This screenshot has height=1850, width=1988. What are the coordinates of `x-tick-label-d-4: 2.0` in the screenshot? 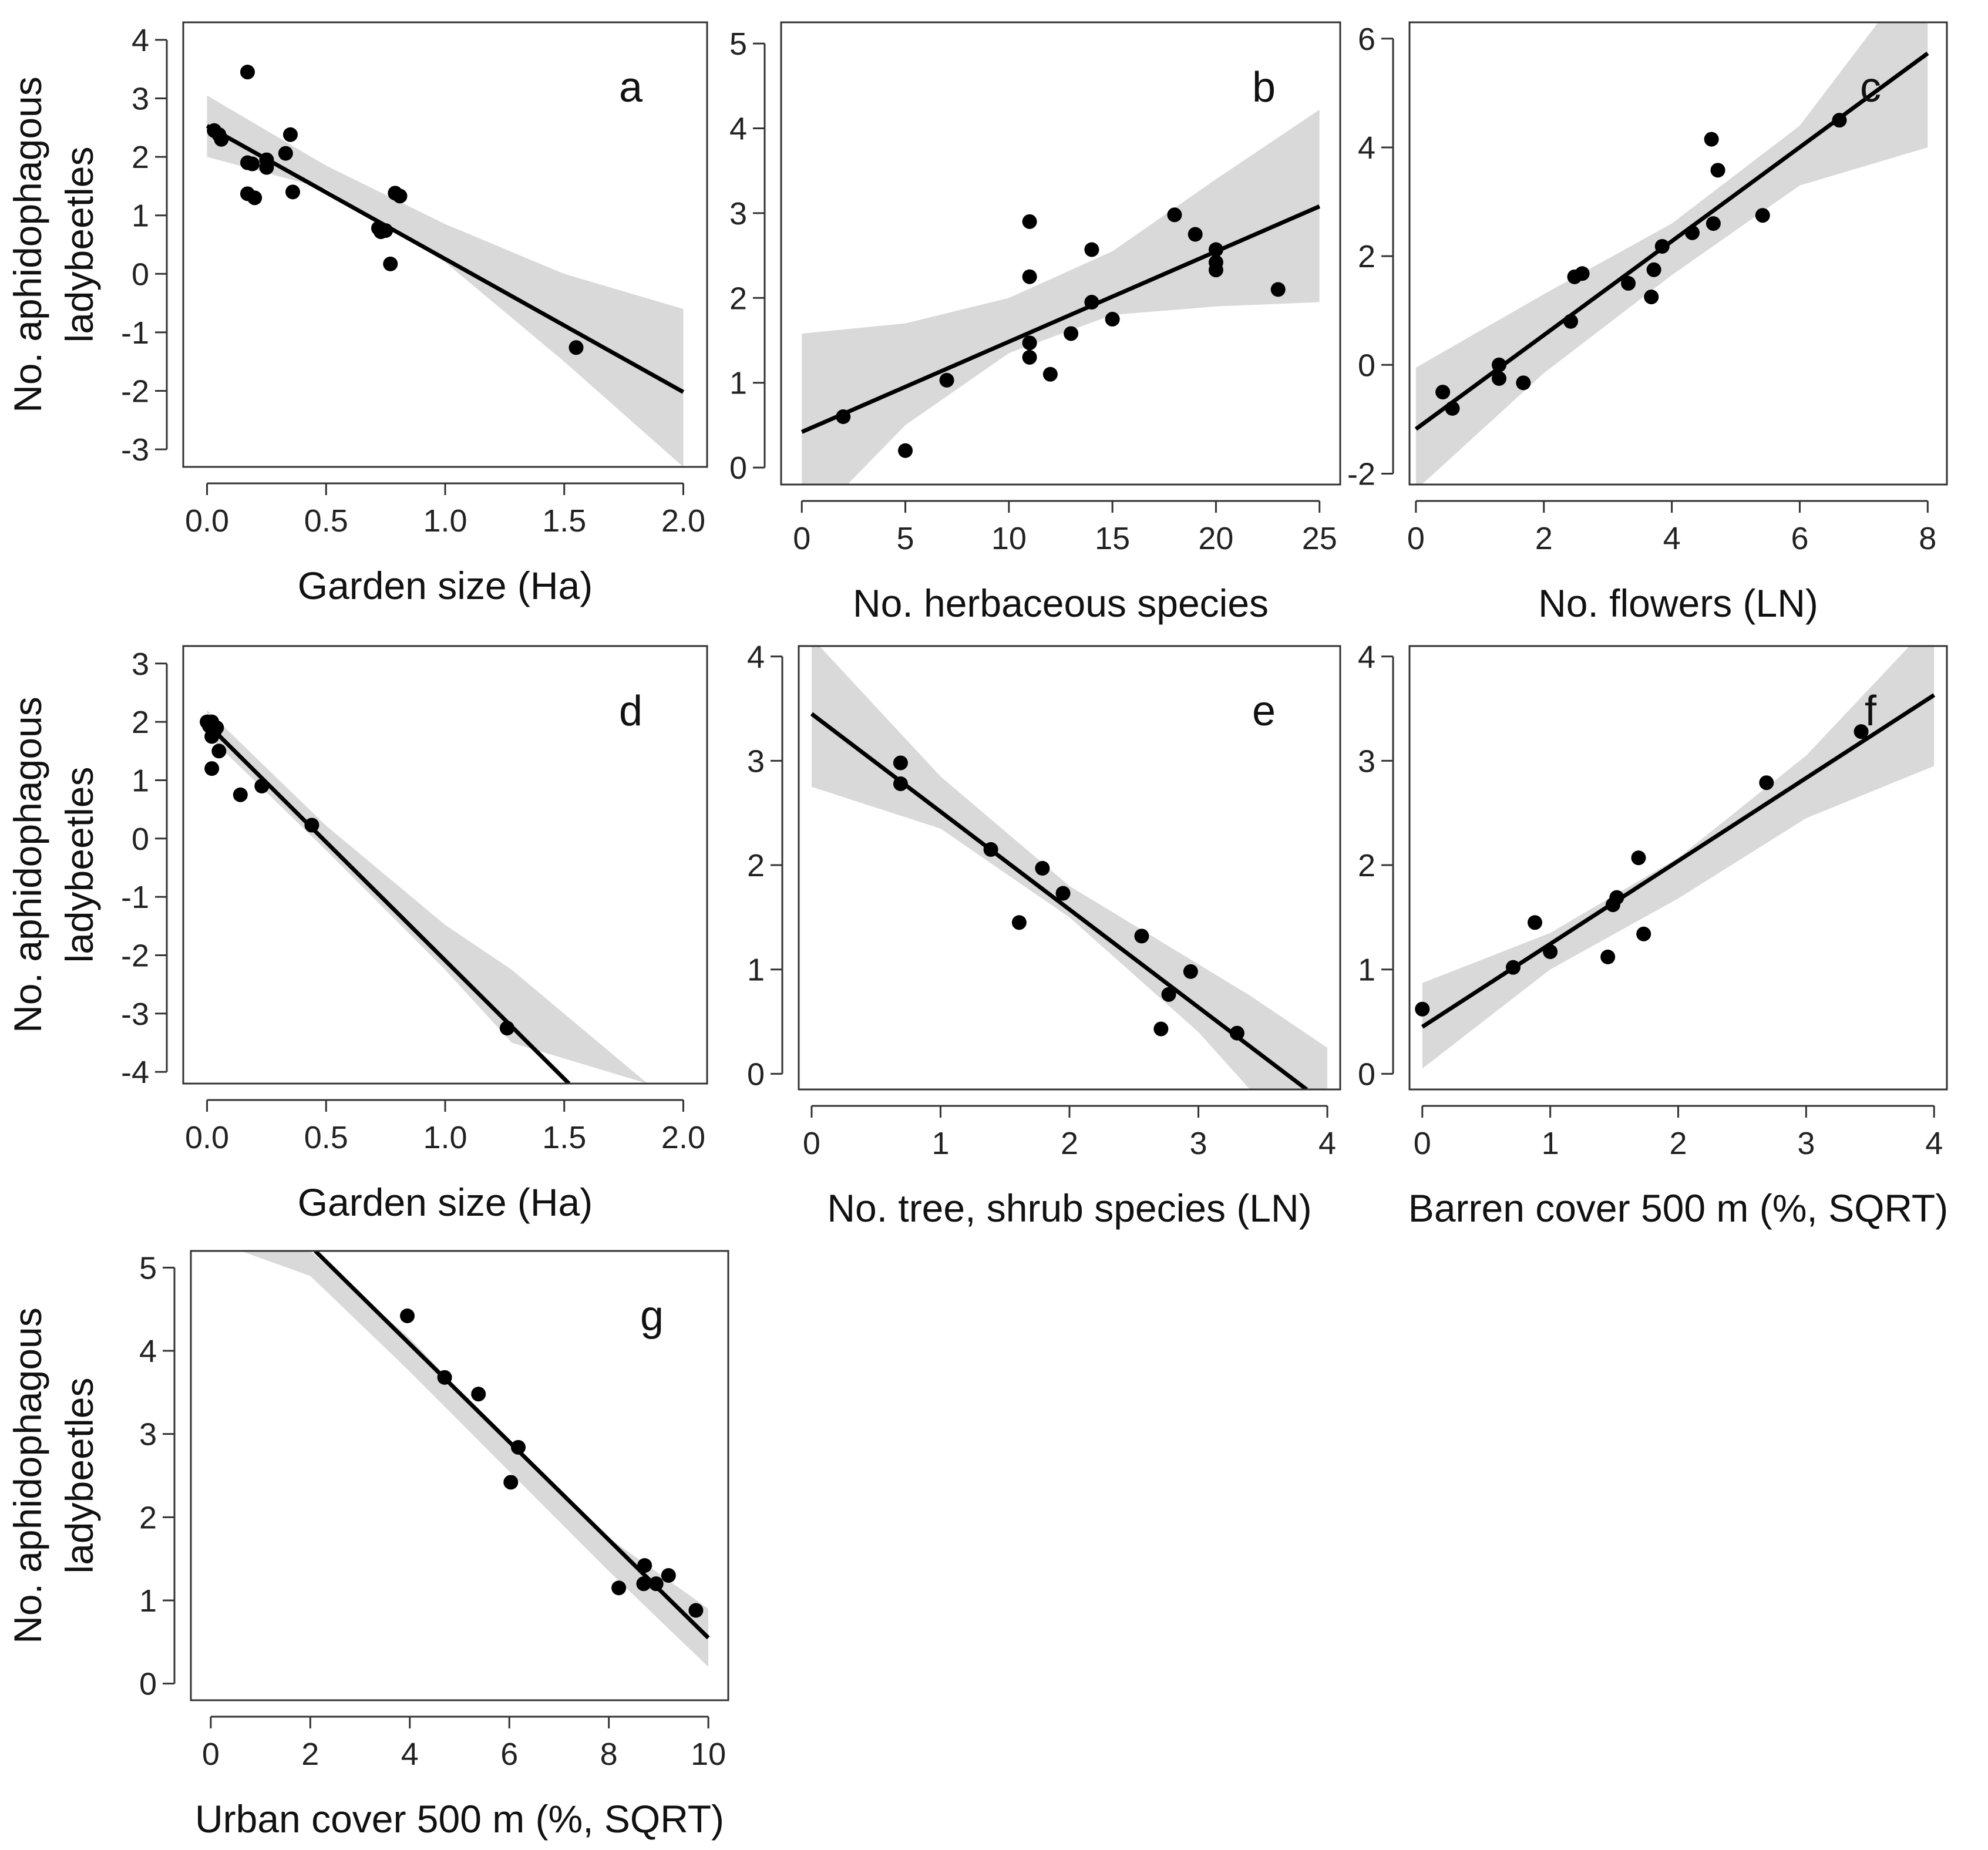 It's located at (683, 1137).